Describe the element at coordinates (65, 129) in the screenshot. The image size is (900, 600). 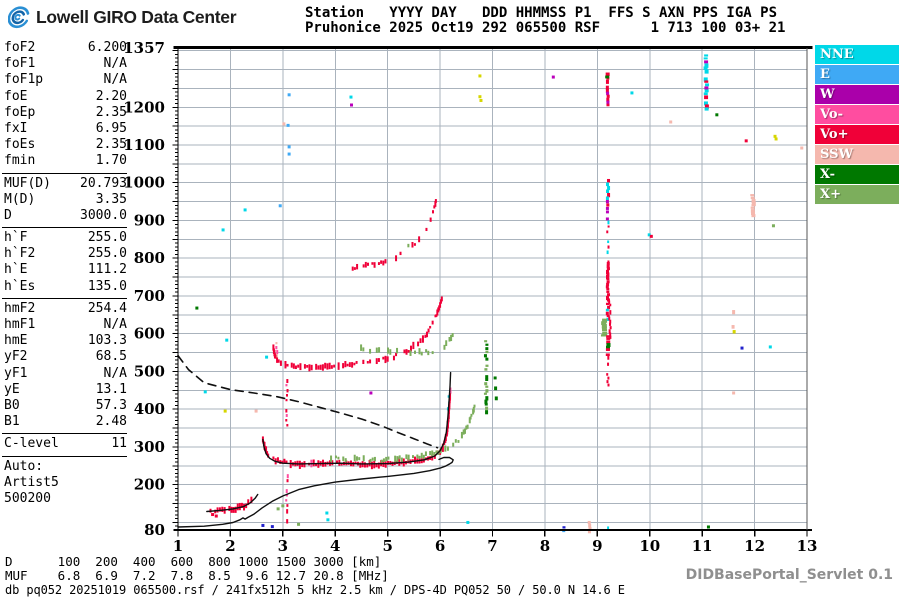
I see `param-row-fxi: fxI 6.95` at that location.